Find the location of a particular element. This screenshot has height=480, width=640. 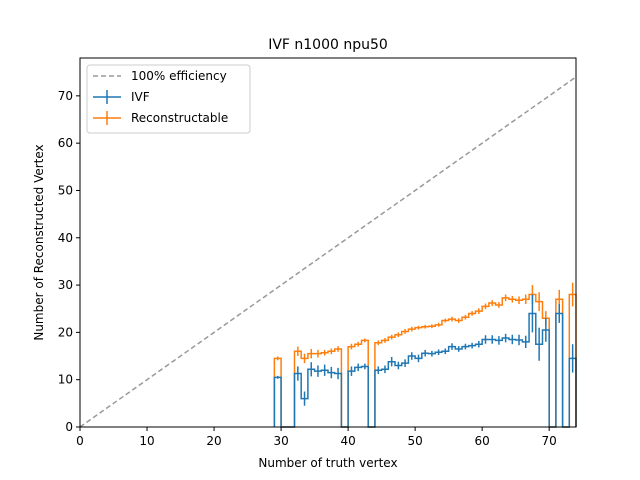

x-tick-label: 10 is located at coordinates (146, 441).